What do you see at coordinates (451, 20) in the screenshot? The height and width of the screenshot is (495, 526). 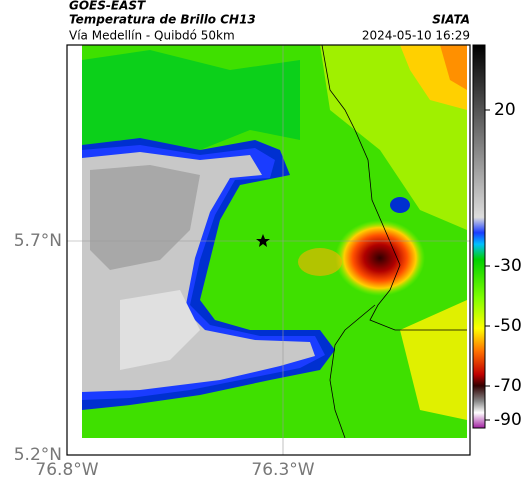 I see `source: SIATA` at bounding box center [451, 20].